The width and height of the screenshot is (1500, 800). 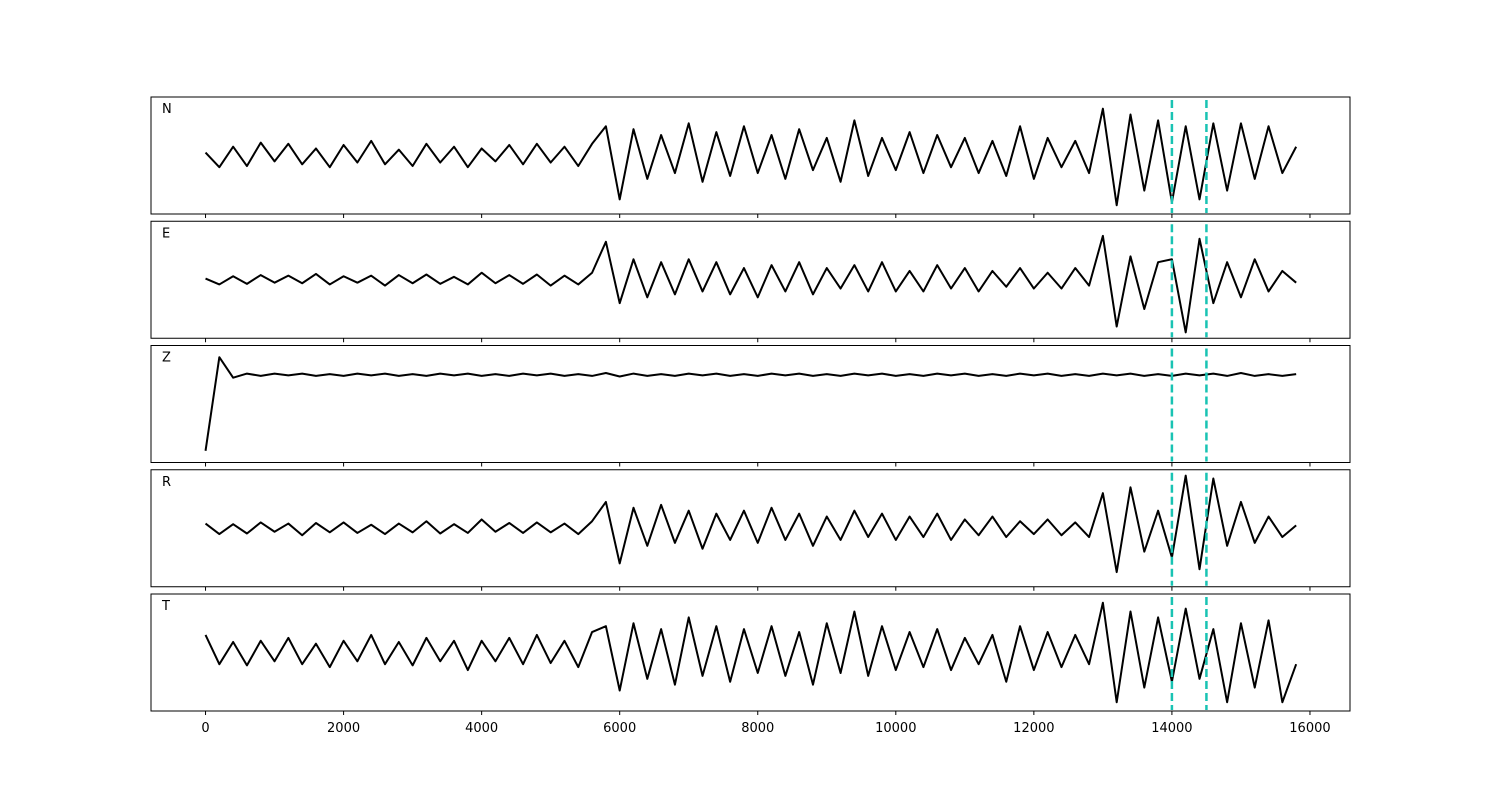 What do you see at coordinates (1171, 728) in the screenshot?
I see `x-tick-label: 14000` at bounding box center [1171, 728].